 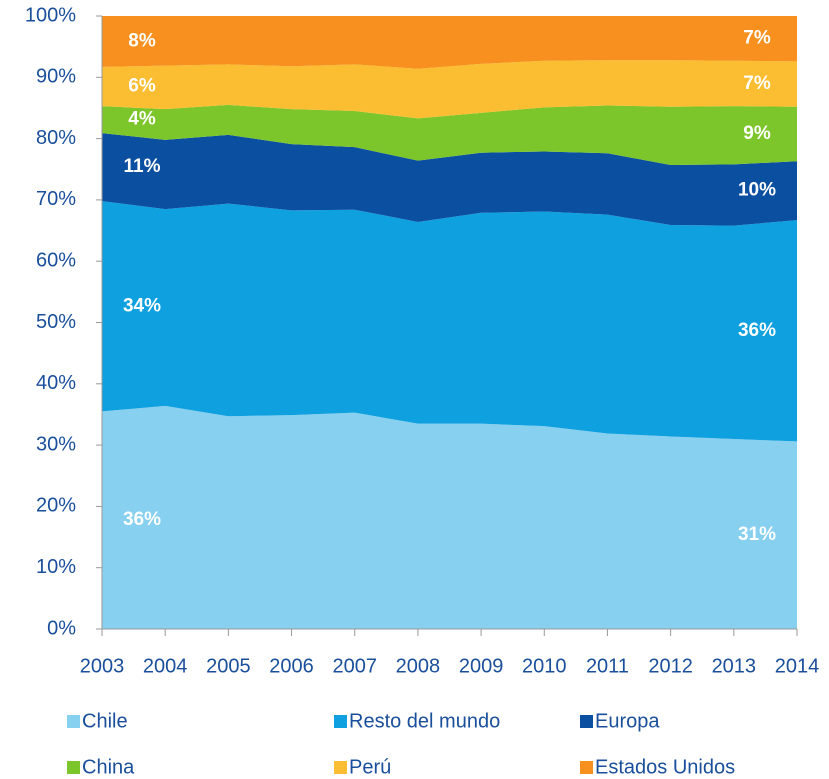 What do you see at coordinates (50, 15) in the screenshot?
I see `y-tick-label: 100%` at bounding box center [50, 15].